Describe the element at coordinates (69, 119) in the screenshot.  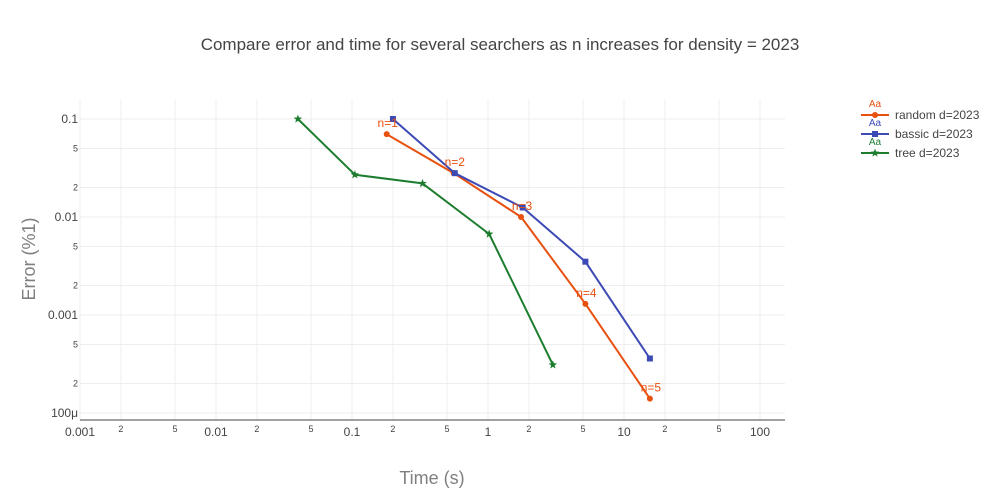
I see `y-tick-label: 0.1` at that location.